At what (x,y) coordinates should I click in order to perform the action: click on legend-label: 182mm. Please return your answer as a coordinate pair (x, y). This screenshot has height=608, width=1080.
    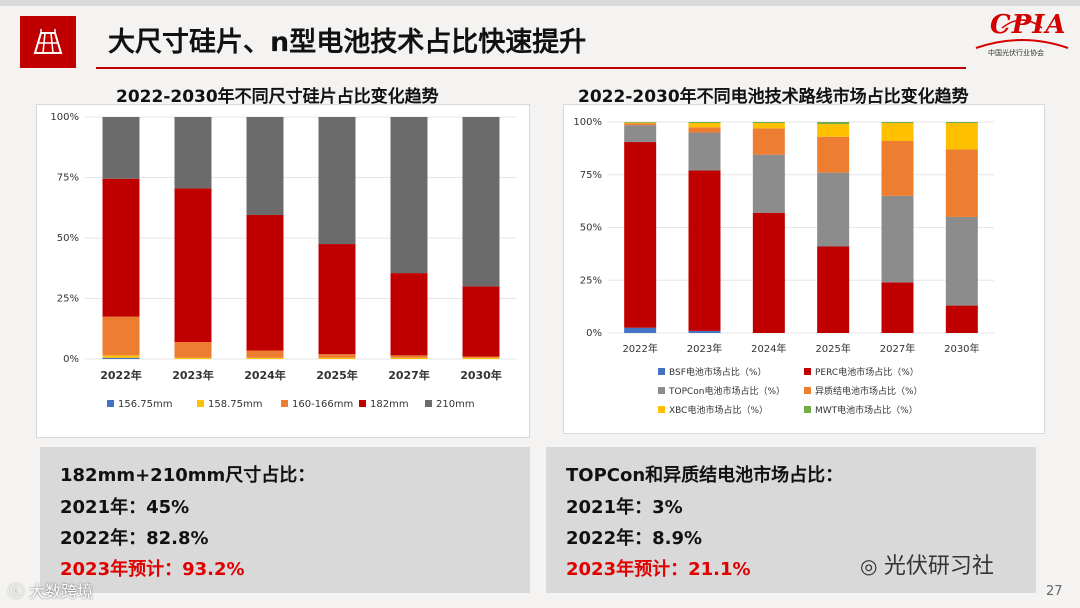
    Looking at the image, I should click on (389, 404).